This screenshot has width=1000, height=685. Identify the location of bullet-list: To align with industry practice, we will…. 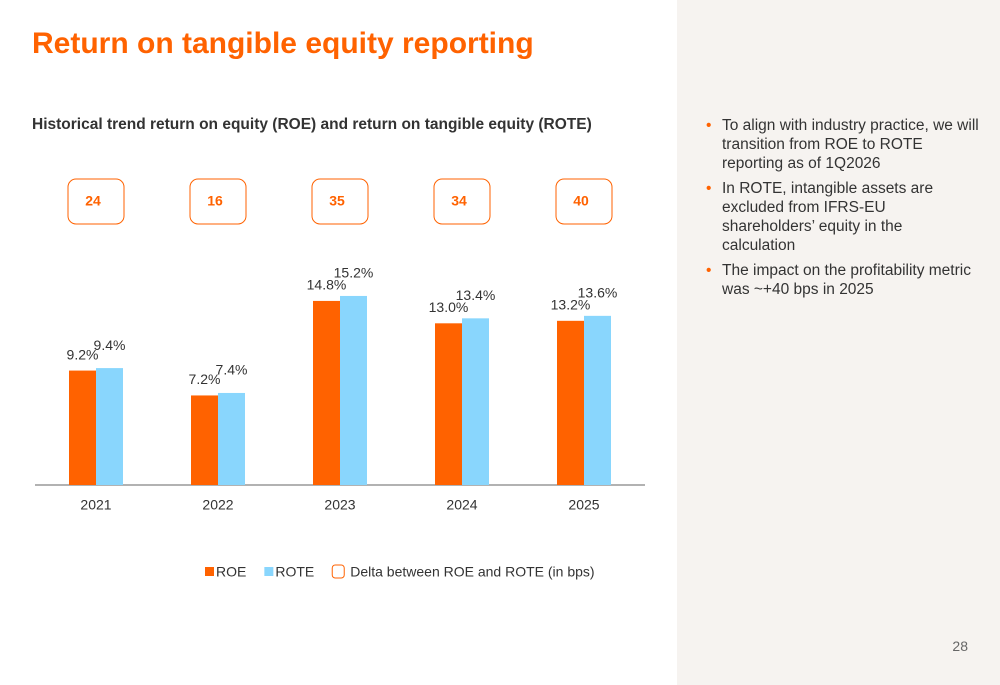
(841, 210).